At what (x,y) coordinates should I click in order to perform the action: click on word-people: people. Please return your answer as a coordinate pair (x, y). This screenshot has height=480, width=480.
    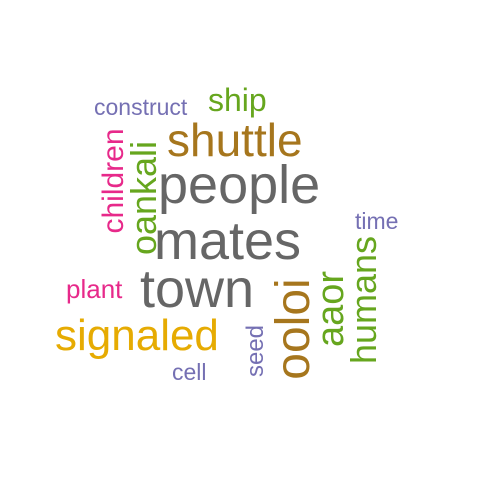
    Looking at the image, I should click on (239, 185).